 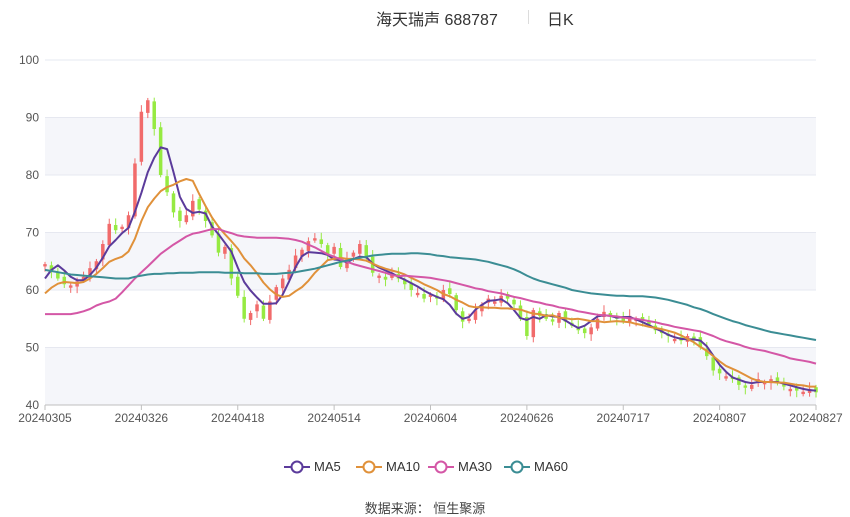 I want to click on y-tick-label: 90, so click(x=33, y=118).